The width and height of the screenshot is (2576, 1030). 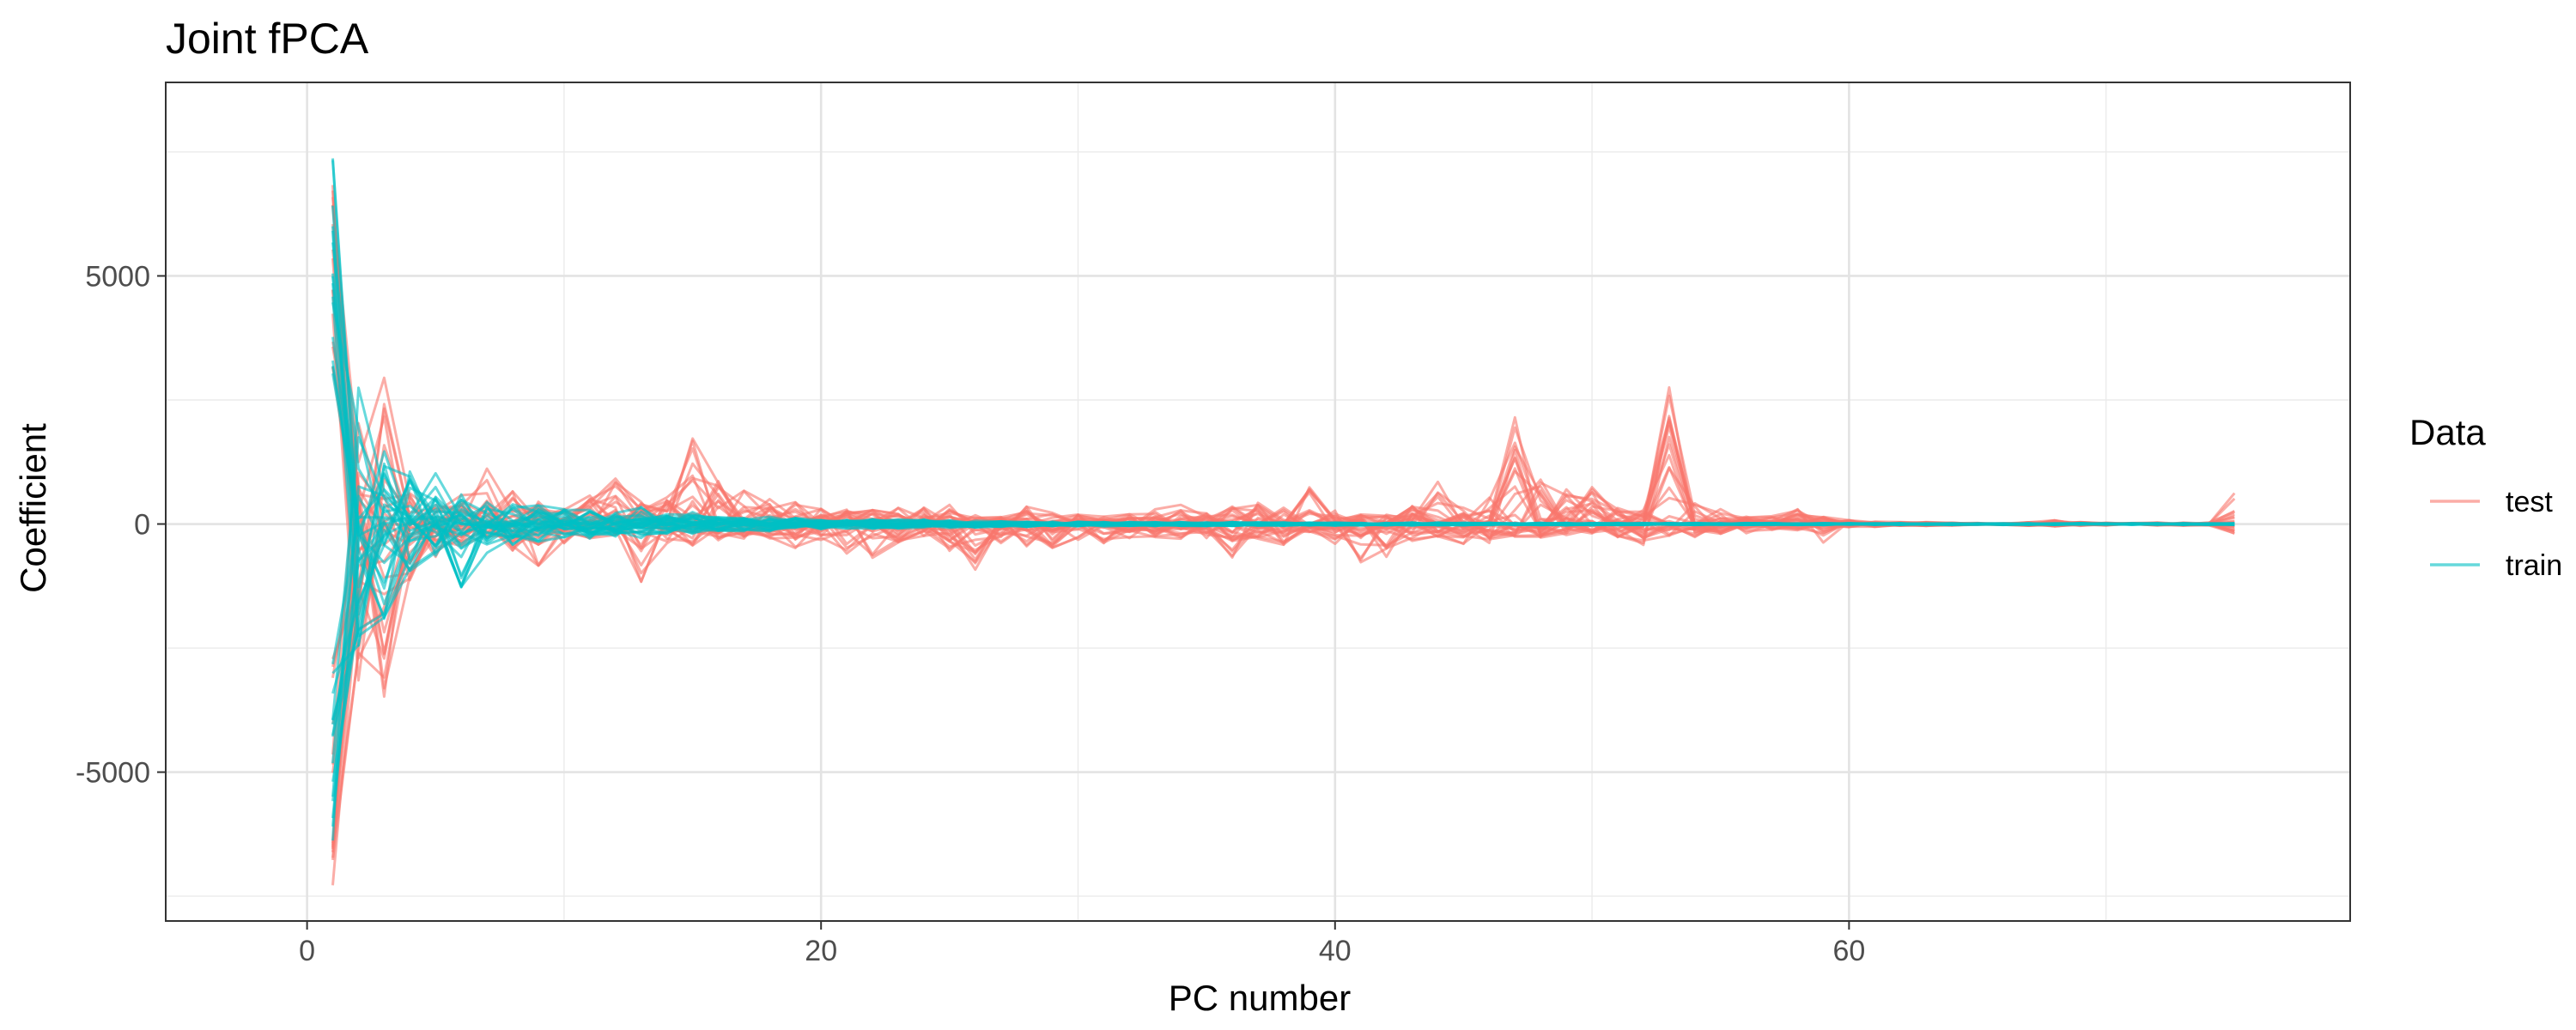 What do you see at coordinates (268, 39) in the screenshot?
I see `chart-title: Joint fPCA` at bounding box center [268, 39].